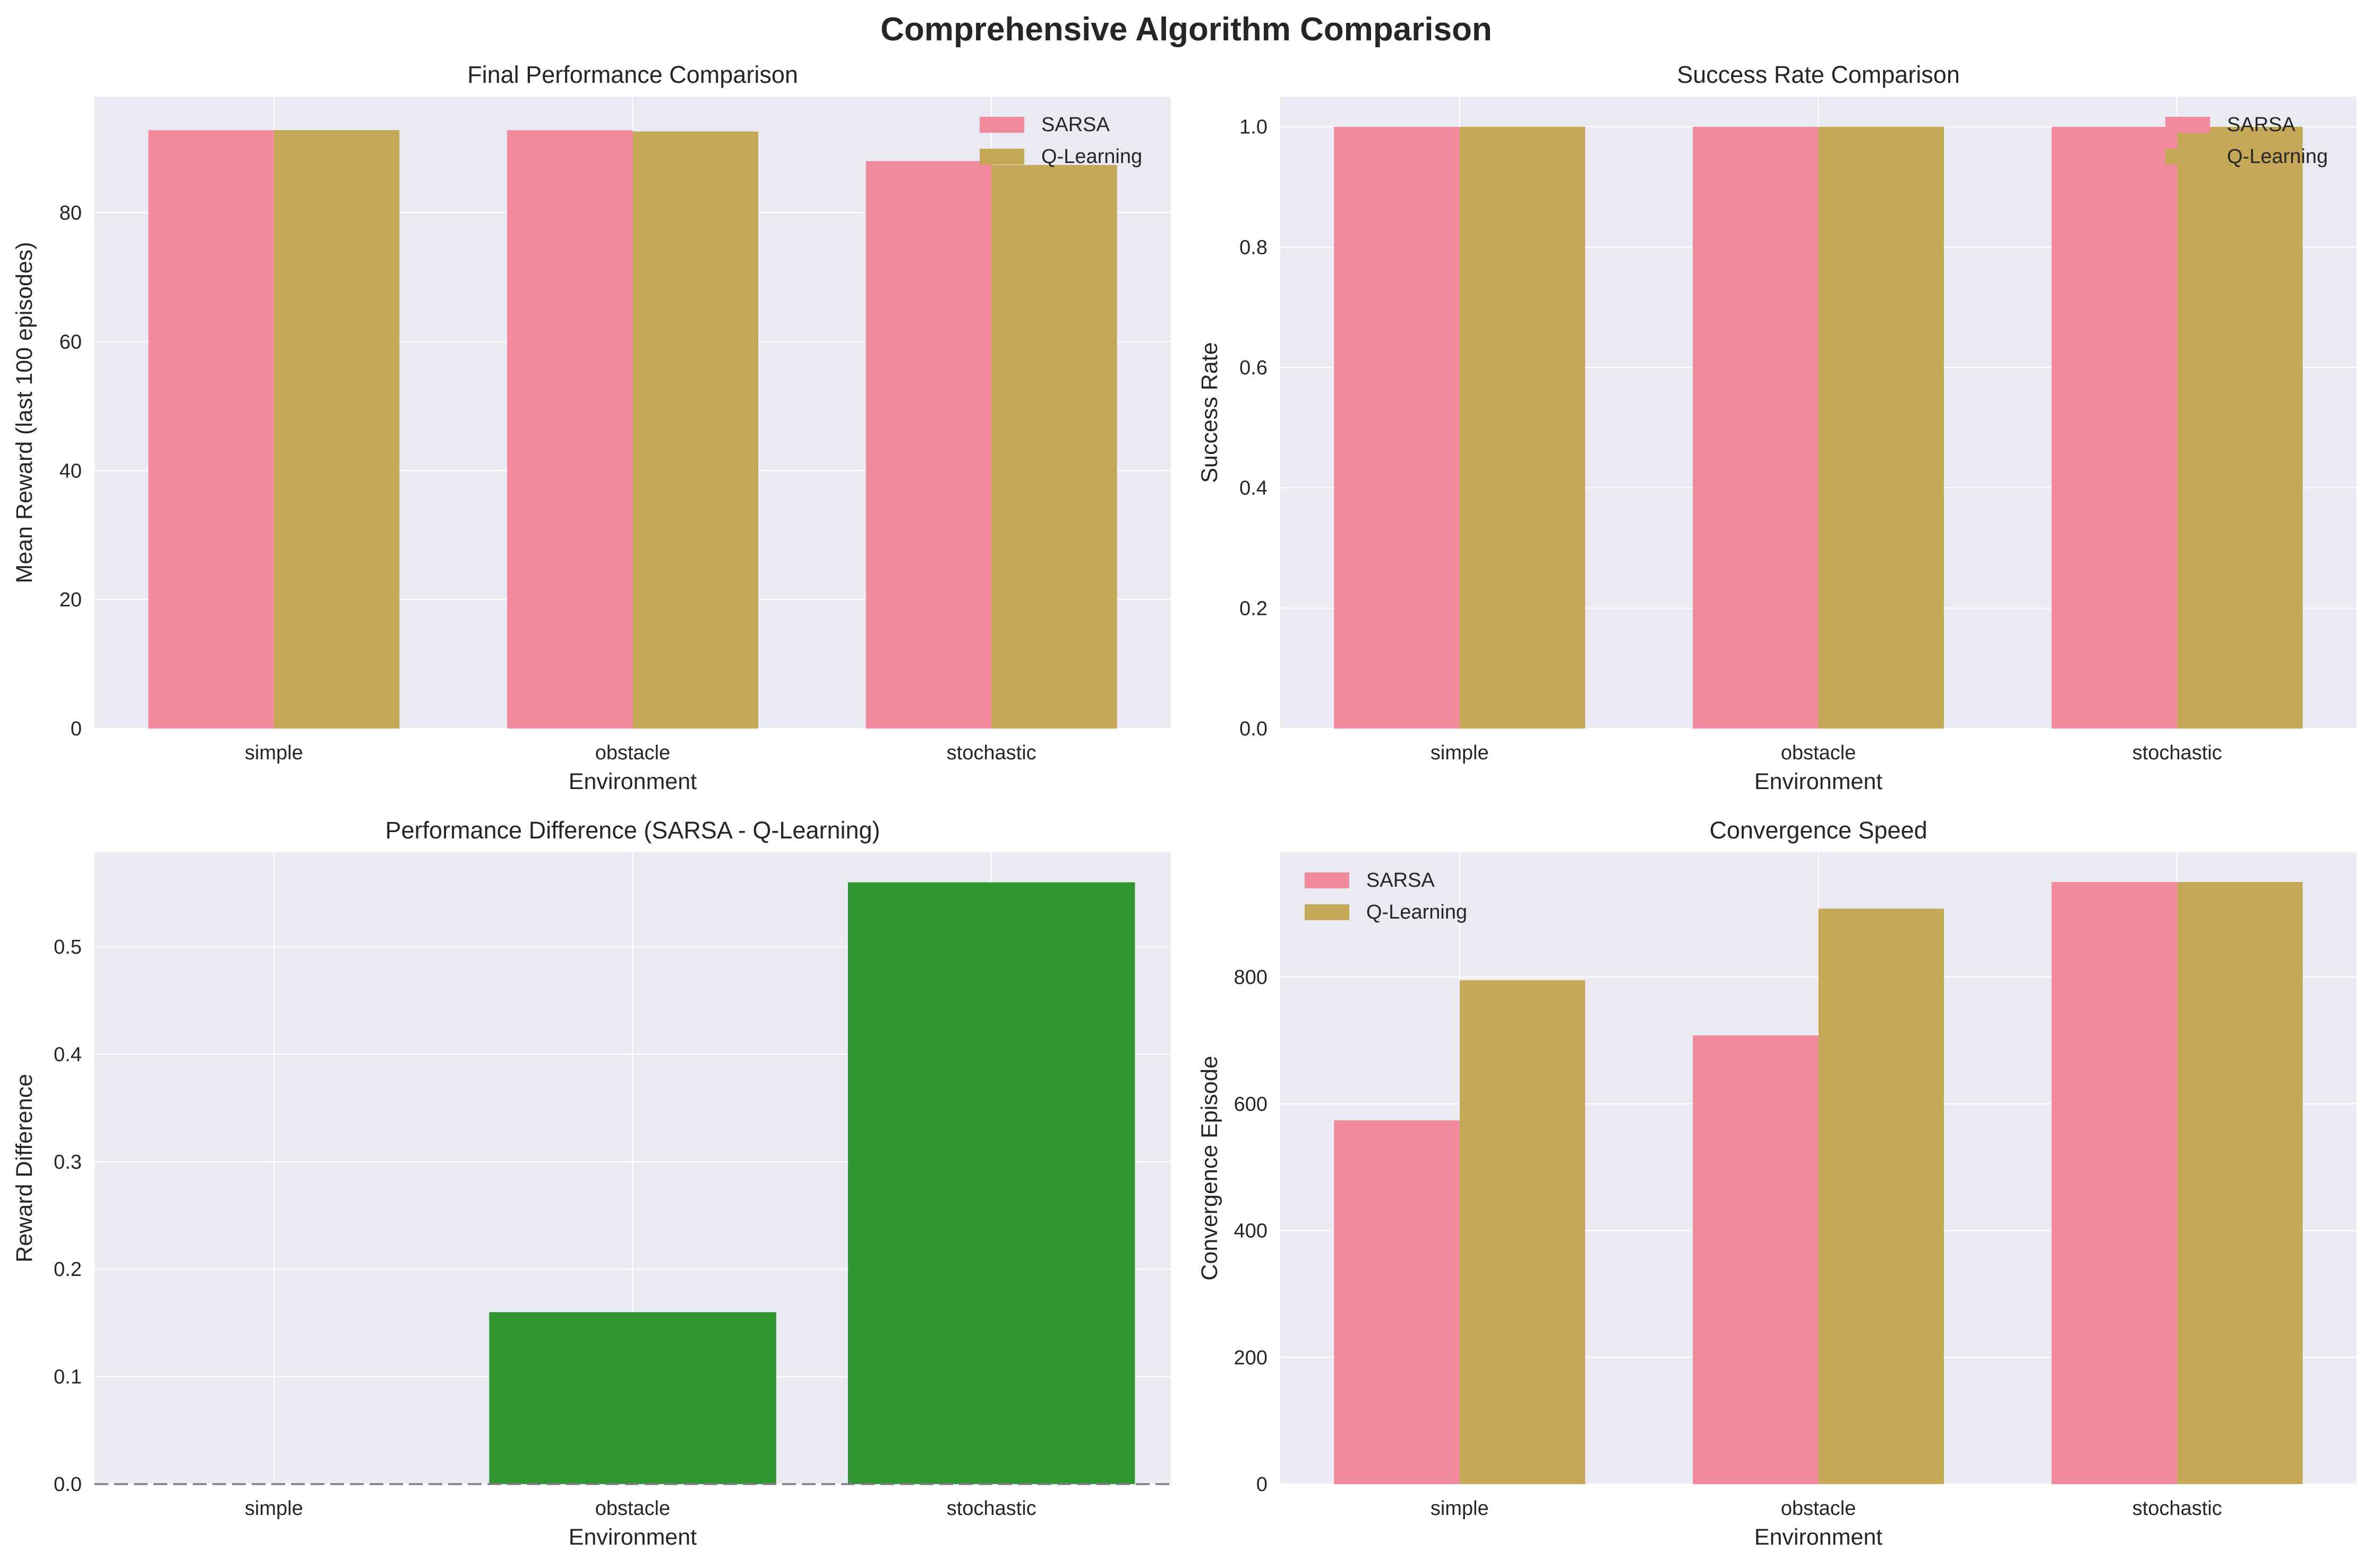 The image size is (2373, 1568). Describe the element at coordinates (1818, 830) in the screenshot. I see `chart-title: Convergence Speed` at that location.